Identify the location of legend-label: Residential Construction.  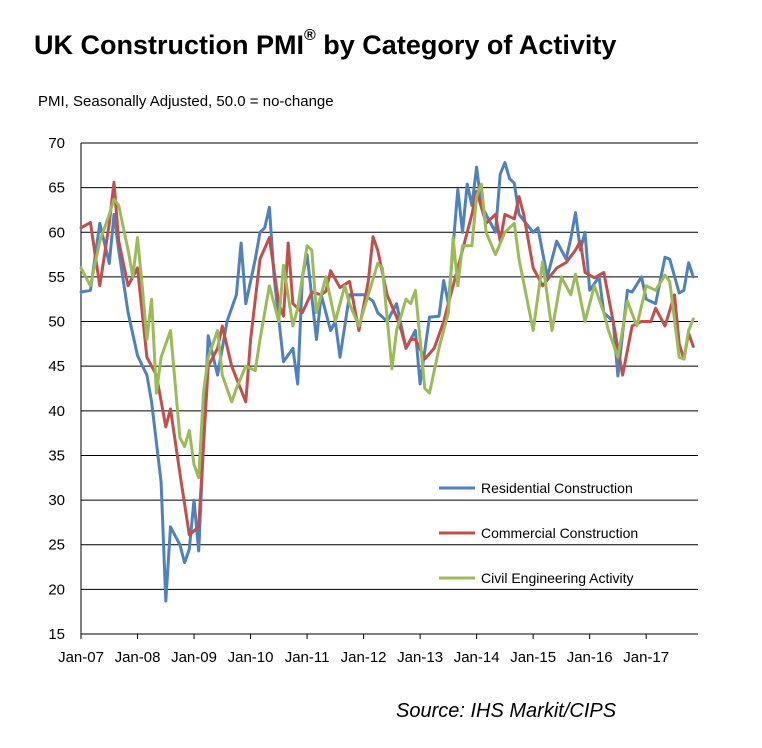
(557, 488).